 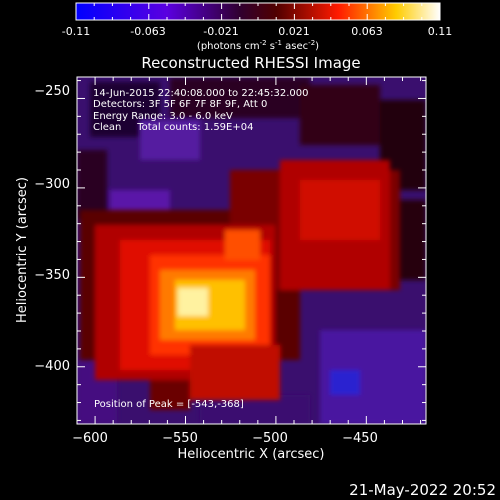 What do you see at coordinates (76, 31) in the screenshot?
I see `colorbar-tick-label: -0.11` at bounding box center [76, 31].